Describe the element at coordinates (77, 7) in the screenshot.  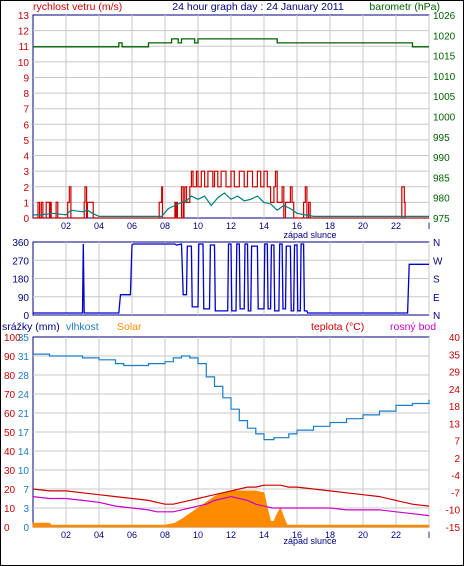
I see `wind-axis-label: rychlost vetru (m/s)` at that location.